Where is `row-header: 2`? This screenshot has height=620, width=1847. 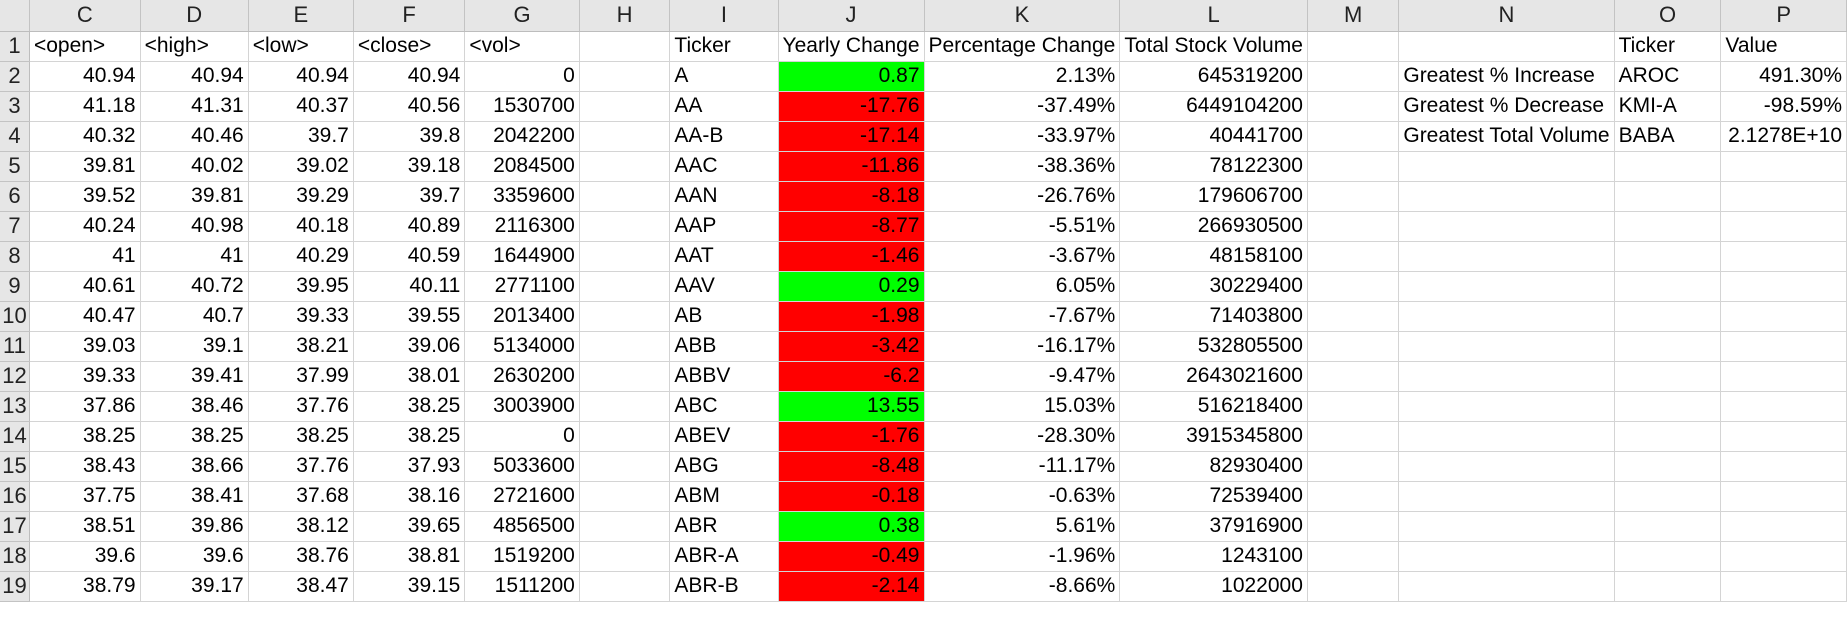
row-header: 2 is located at coordinates (15, 76).